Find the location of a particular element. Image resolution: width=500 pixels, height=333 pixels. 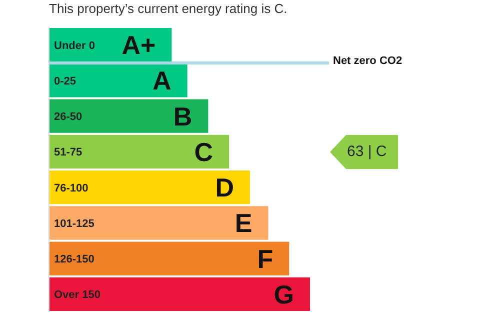

annotation: G is located at coordinates (284, 294).